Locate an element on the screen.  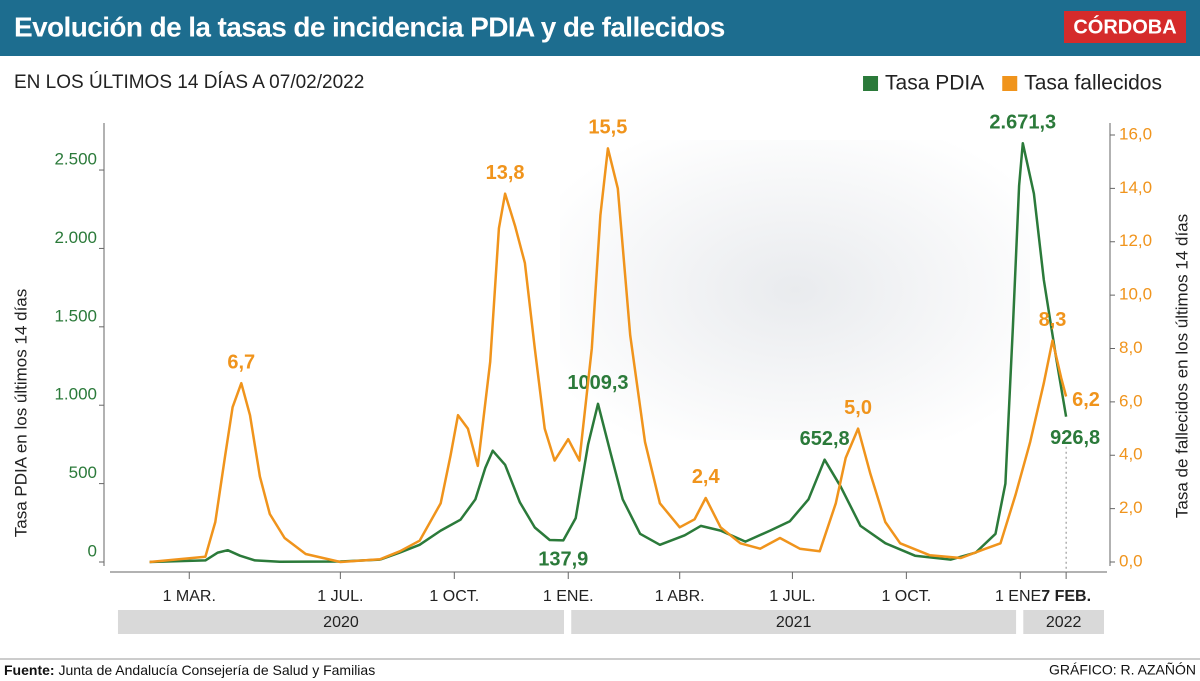
logo-box is located at coordinates (1125, 27).